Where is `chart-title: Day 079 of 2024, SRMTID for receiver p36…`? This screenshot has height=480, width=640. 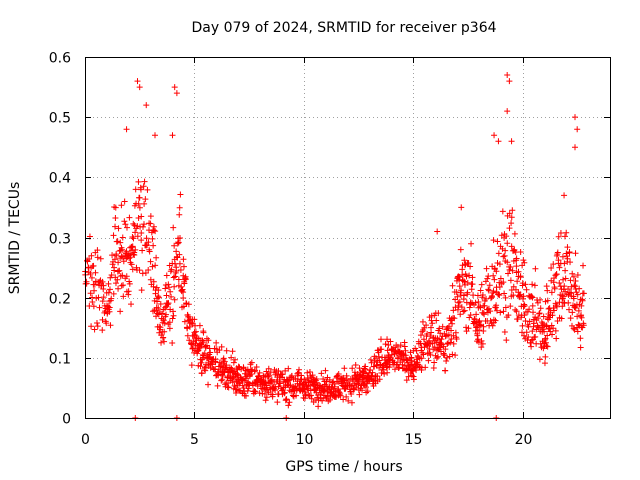 chart-title: Day 079 of 2024, SRMTID for receiver p36… is located at coordinates (343, 28).